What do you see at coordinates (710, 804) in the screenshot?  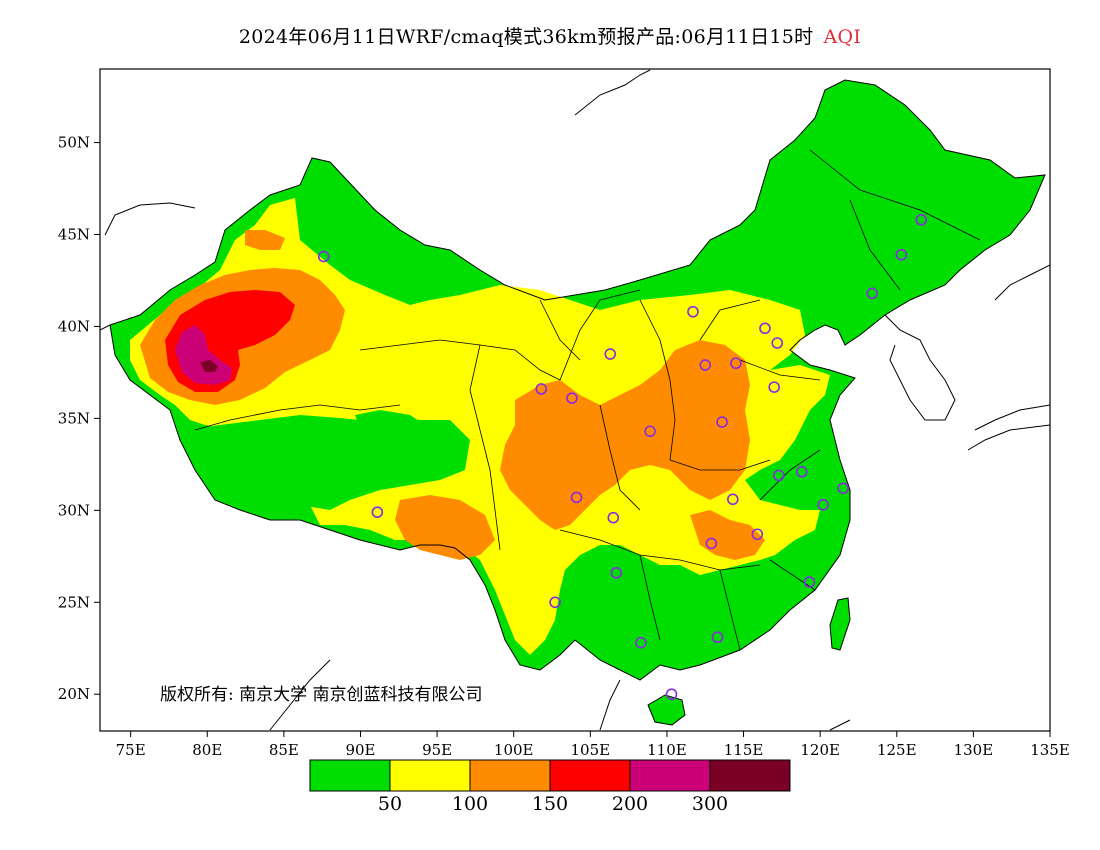 I see `legend-label: 300` at bounding box center [710, 804].